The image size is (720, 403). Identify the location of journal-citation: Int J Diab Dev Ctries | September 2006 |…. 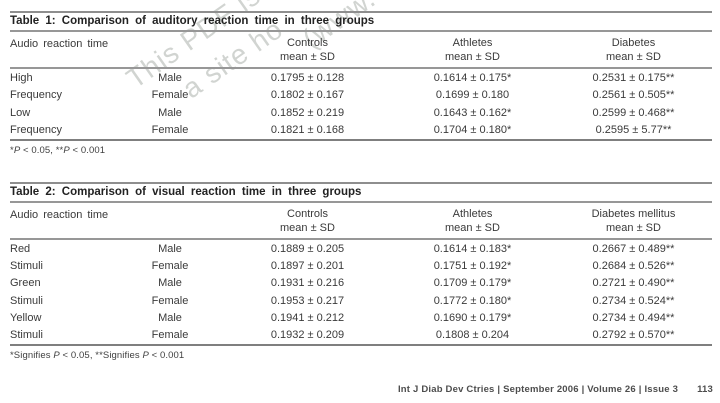
(538, 389).